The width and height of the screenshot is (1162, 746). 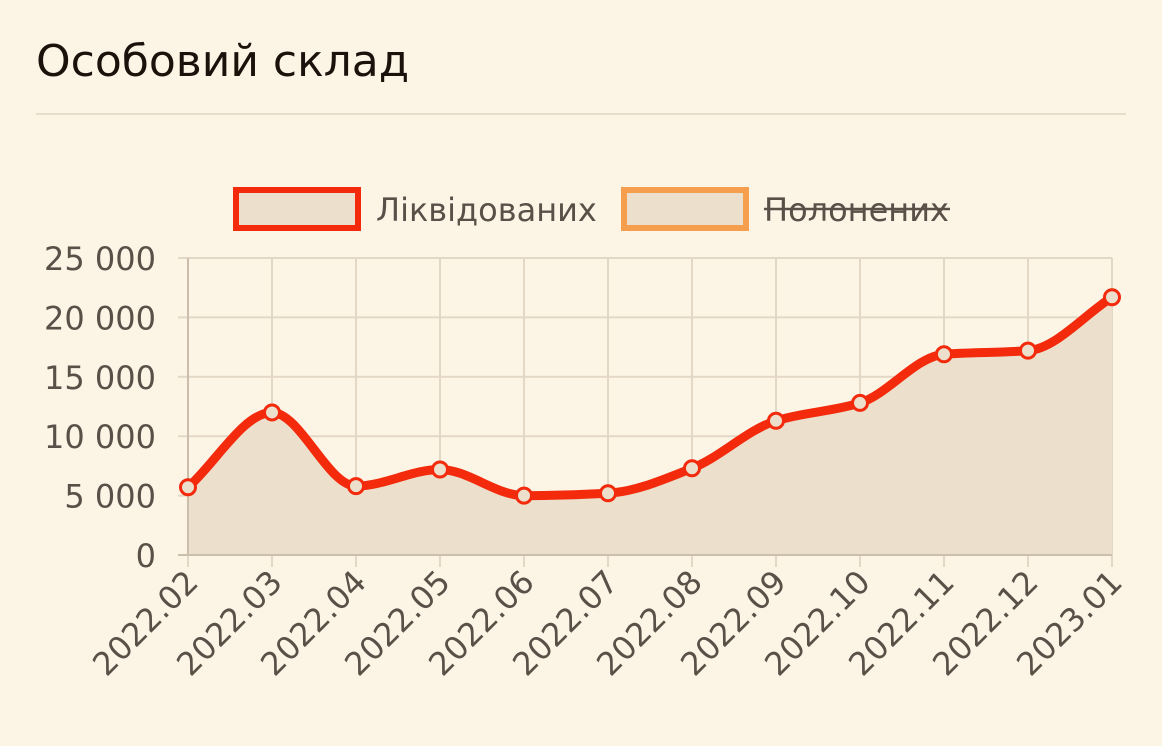 What do you see at coordinates (100, 407) in the screenshot?
I see `y-axis-tick-labels: 0 5 000 10 000 15 000 20 000 25 000` at bounding box center [100, 407].